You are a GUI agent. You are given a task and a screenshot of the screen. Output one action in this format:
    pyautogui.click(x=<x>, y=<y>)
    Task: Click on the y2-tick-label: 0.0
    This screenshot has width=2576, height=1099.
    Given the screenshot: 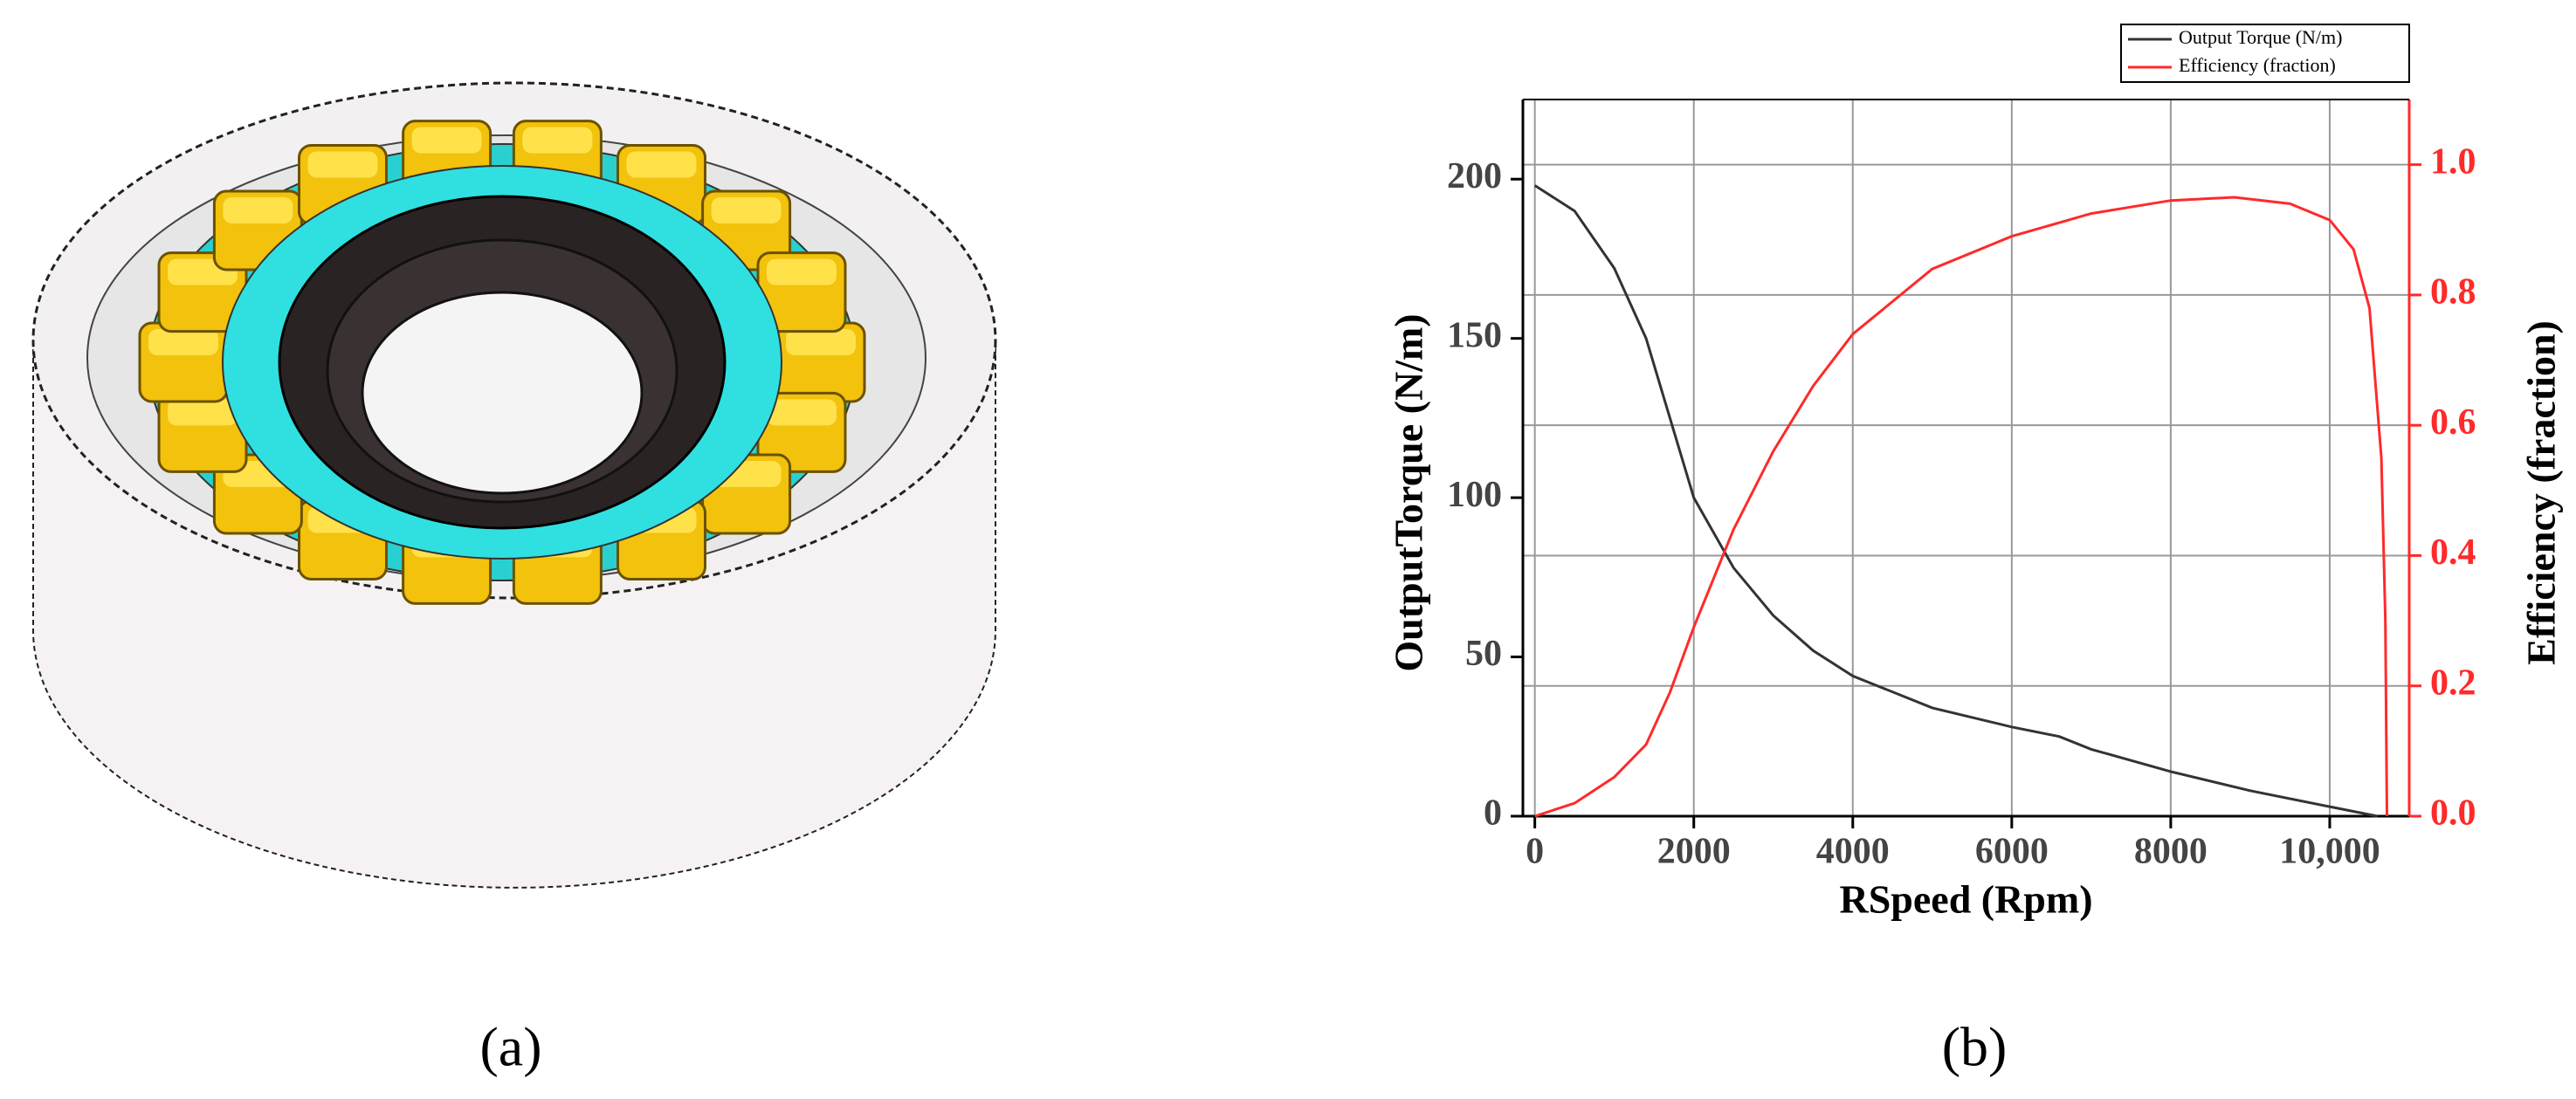 What is the action you would take?
    pyautogui.click(x=2453, y=813)
    